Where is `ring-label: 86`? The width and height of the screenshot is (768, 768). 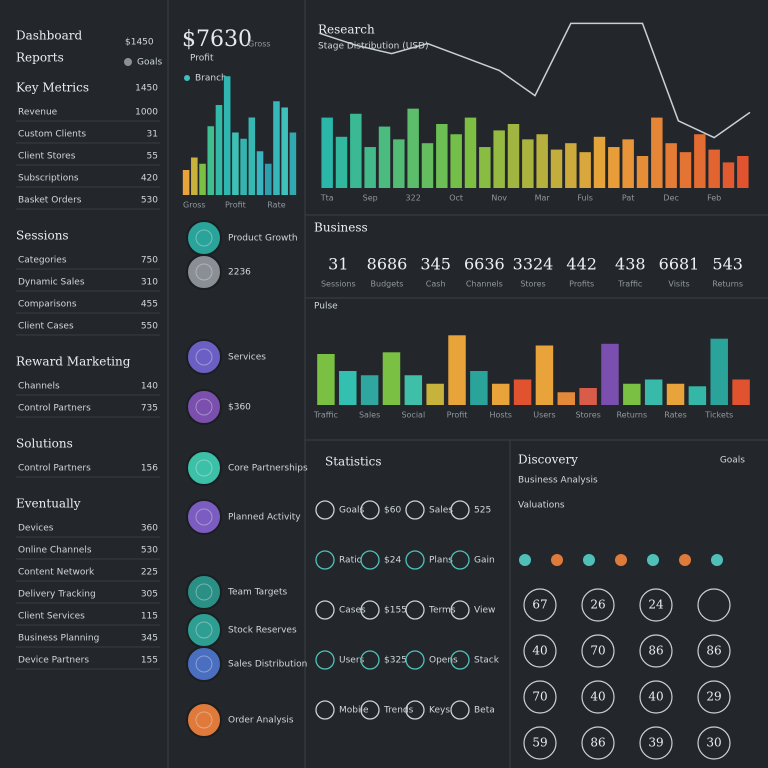 ring-label: 86 is located at coordinates (597, 743).